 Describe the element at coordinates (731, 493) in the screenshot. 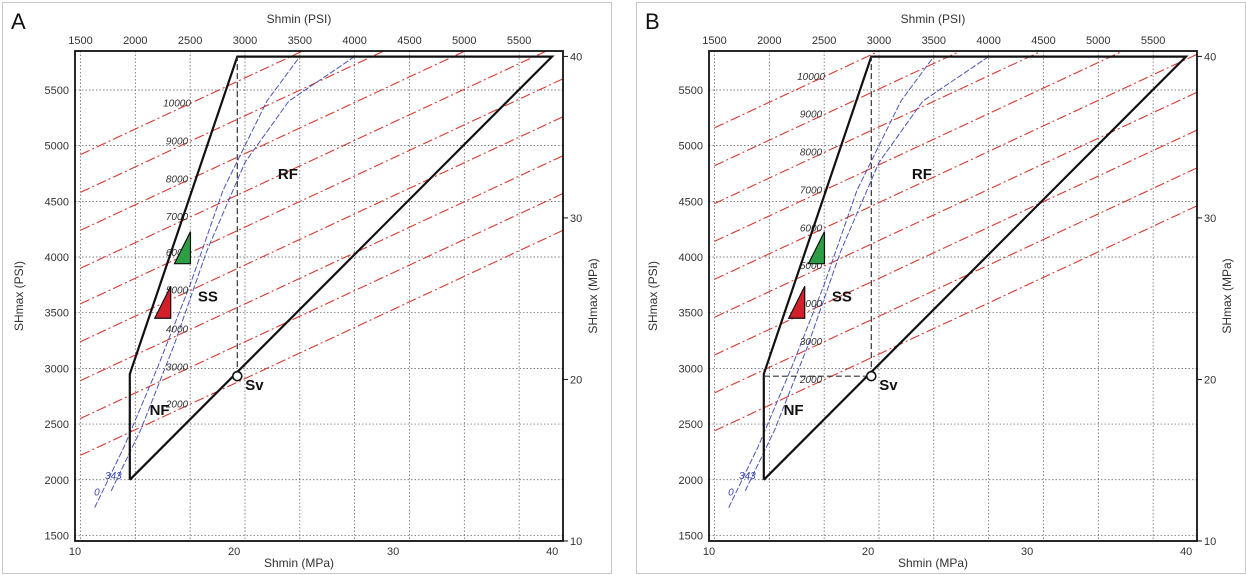

I see `series-label-0: 0` at that location.